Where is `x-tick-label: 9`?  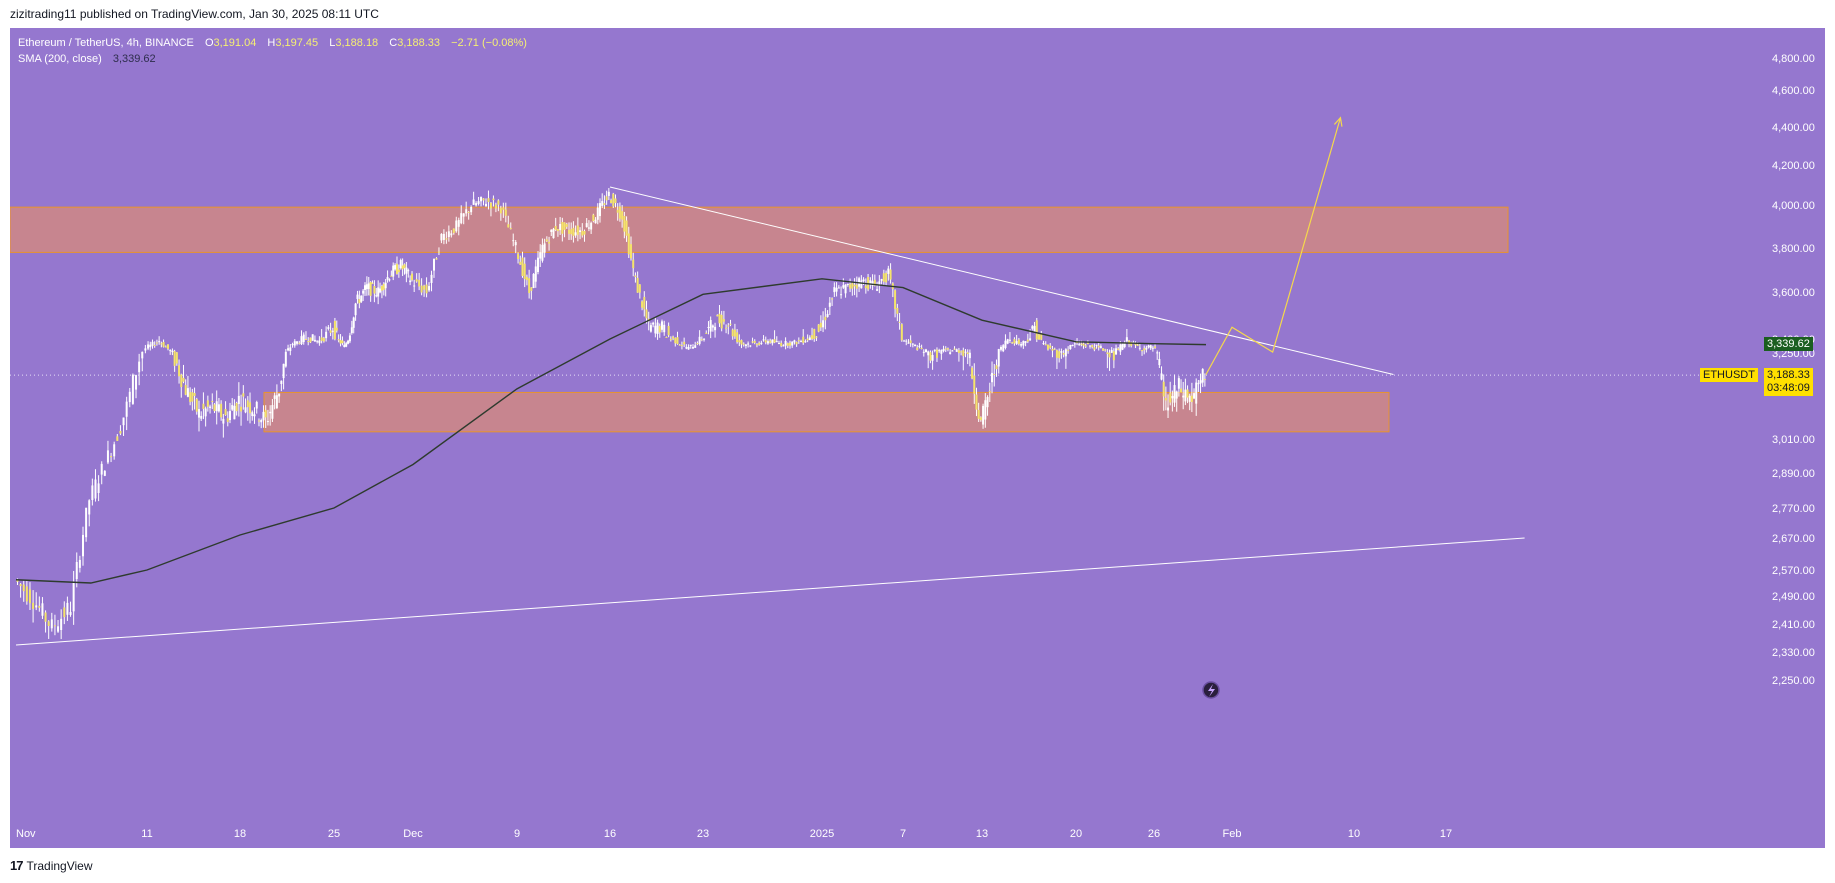 x-tick-label: 9 is located at coordinates (517, 834).